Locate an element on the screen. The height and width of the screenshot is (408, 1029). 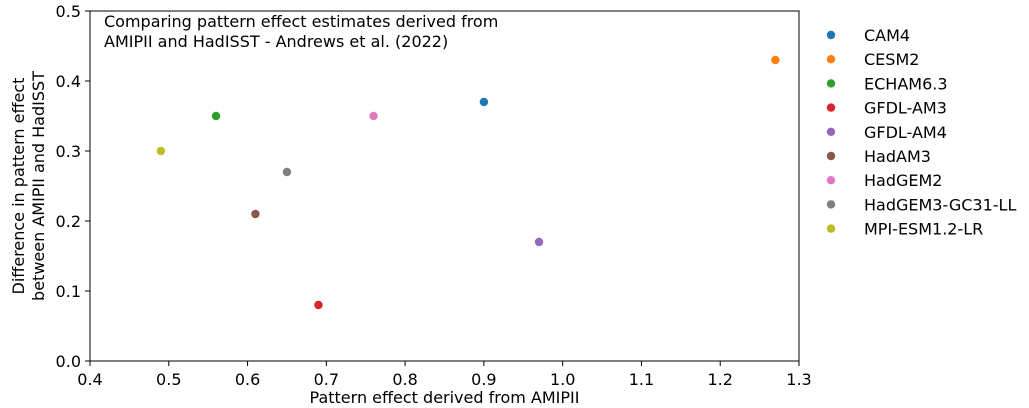
y-tick-label: 0.2 is located at coordinates (68, 221).